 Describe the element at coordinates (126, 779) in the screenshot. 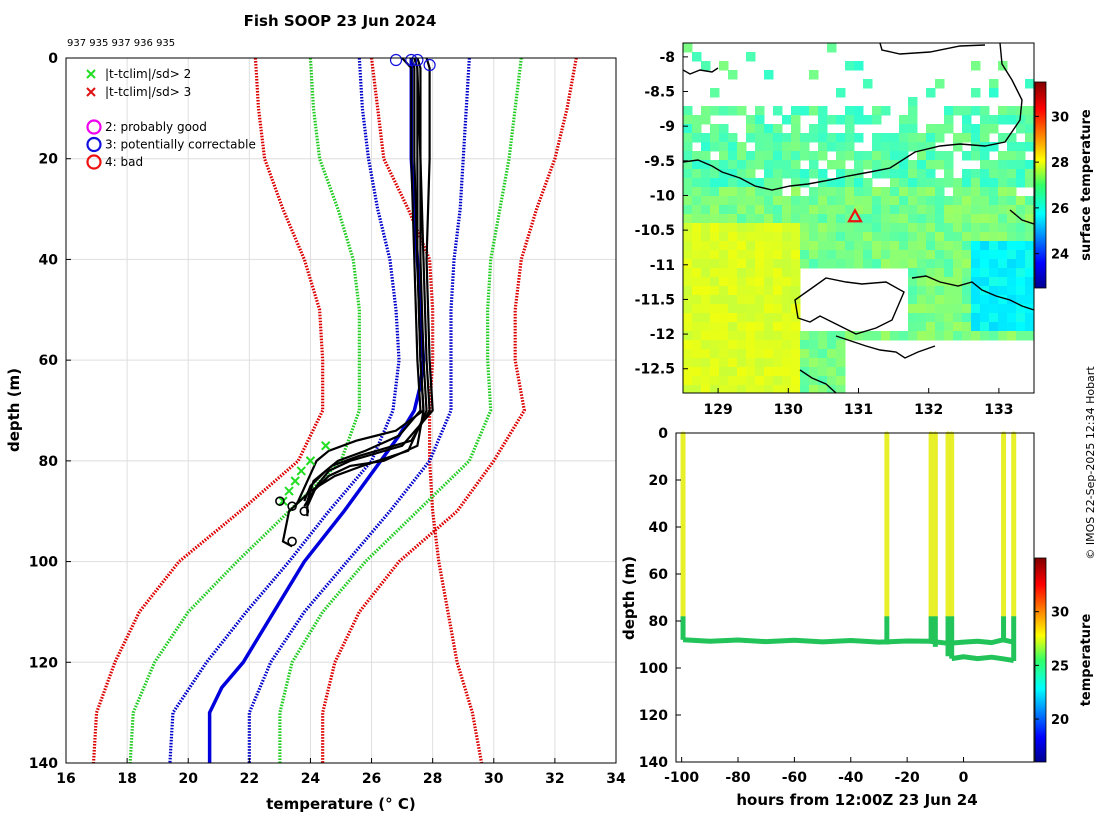

I see `x-tick-label: 18` at that location.